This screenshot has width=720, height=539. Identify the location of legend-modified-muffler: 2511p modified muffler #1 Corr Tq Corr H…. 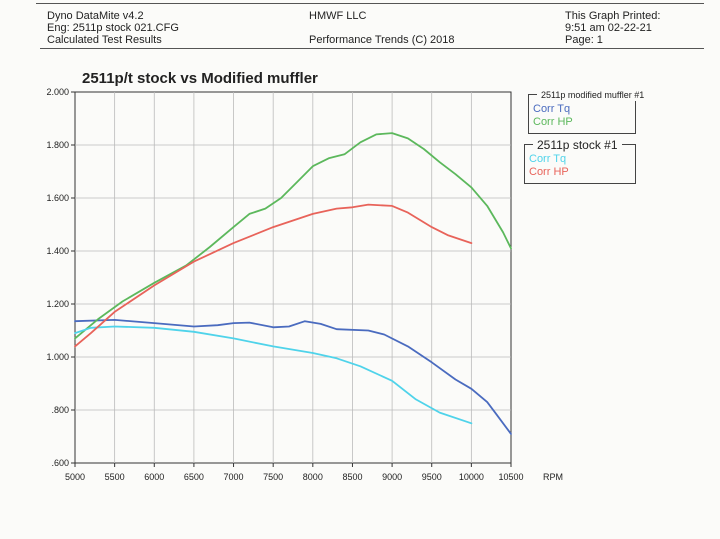
(588, 111).